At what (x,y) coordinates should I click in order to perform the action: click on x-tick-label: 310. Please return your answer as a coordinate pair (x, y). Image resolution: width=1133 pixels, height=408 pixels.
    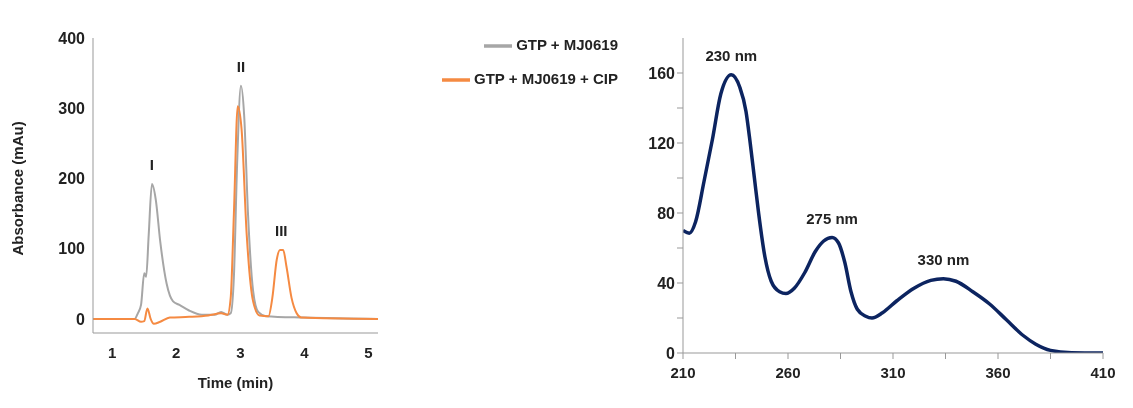
    Looking at the image, I should click on (893, 372).